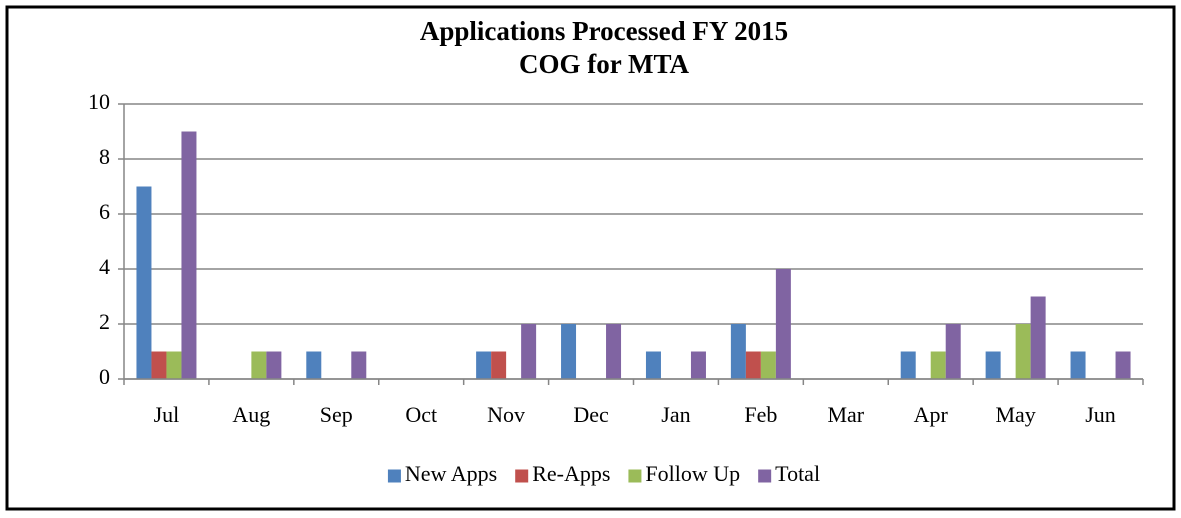  Describe the element at coordinates (845, 414) in the screenshot. I see `x-tick-label: Mar` at that location.